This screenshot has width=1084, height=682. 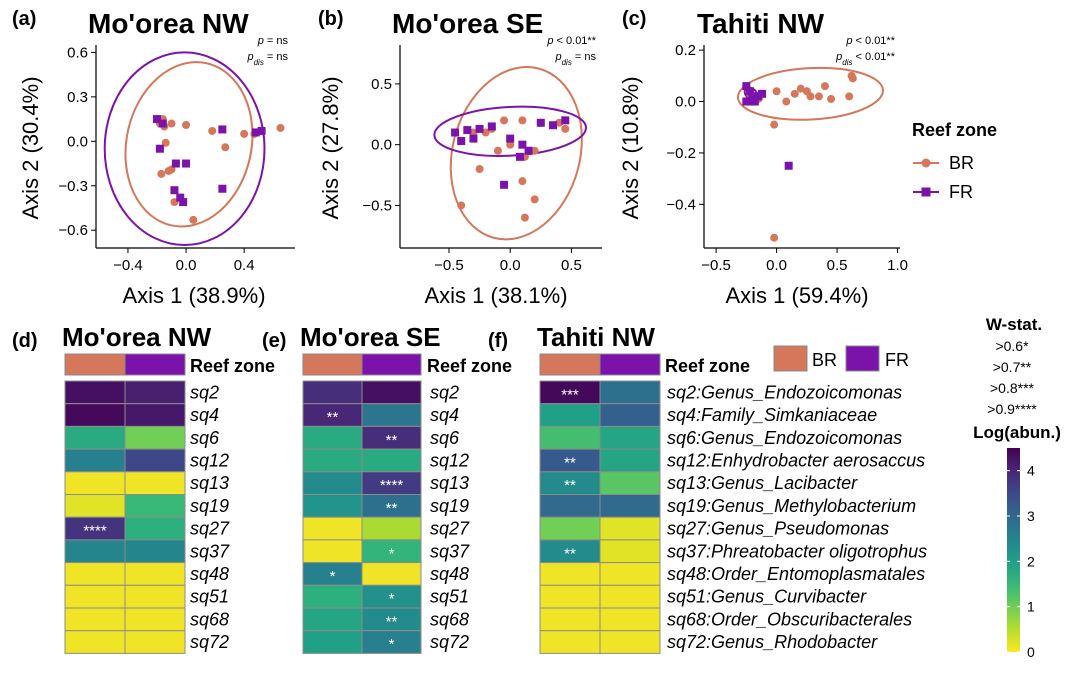 I want to click on wstat-level: >0.8***, so click(x=1012, y=388).